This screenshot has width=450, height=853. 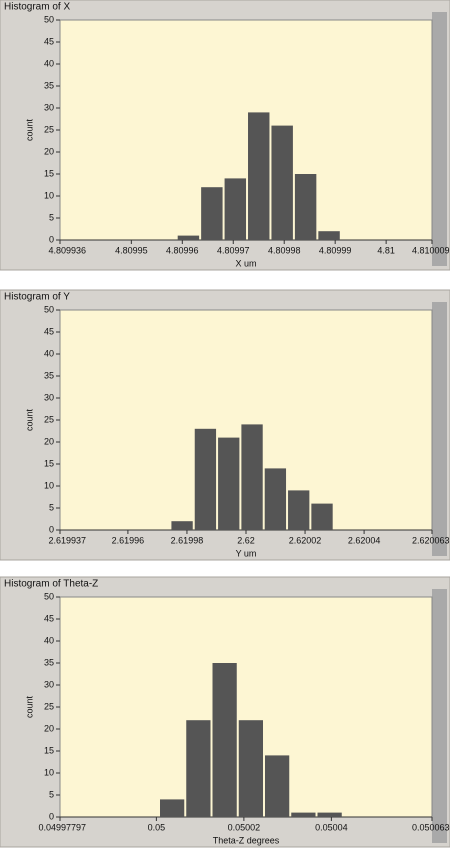 I want to click on x-axis-label: X um, so click(x=245, y=263).